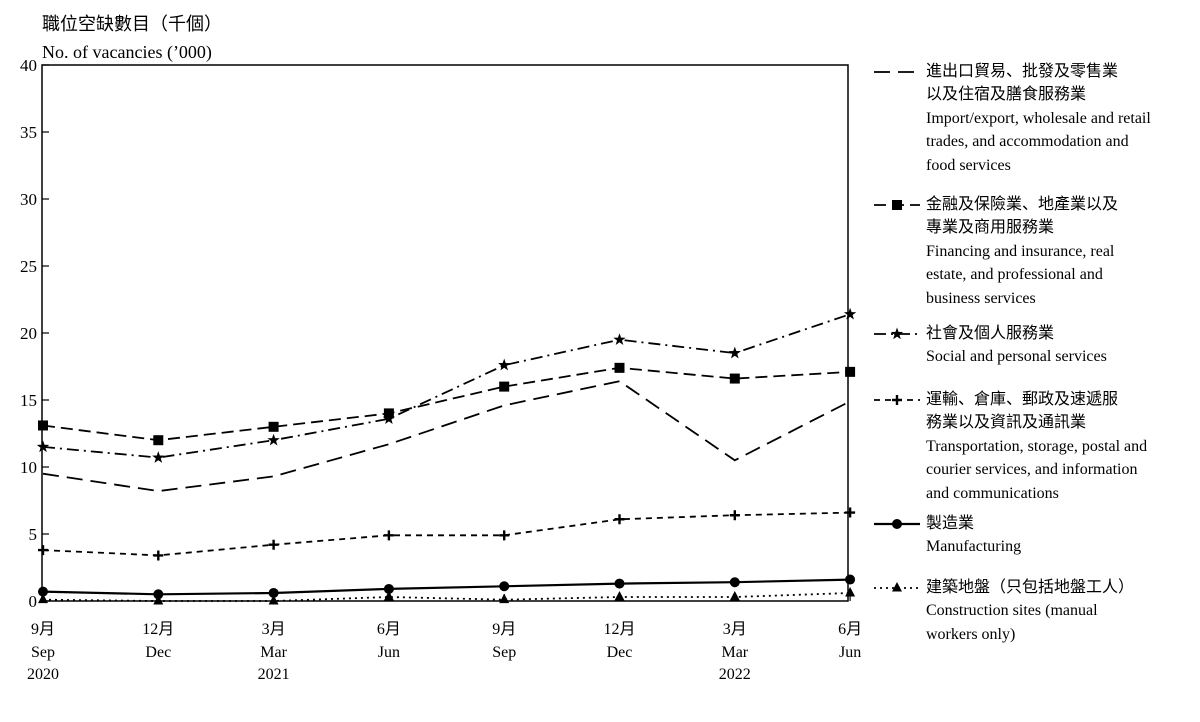  I want to click on legend-symbol-transport, so click(897, 400).